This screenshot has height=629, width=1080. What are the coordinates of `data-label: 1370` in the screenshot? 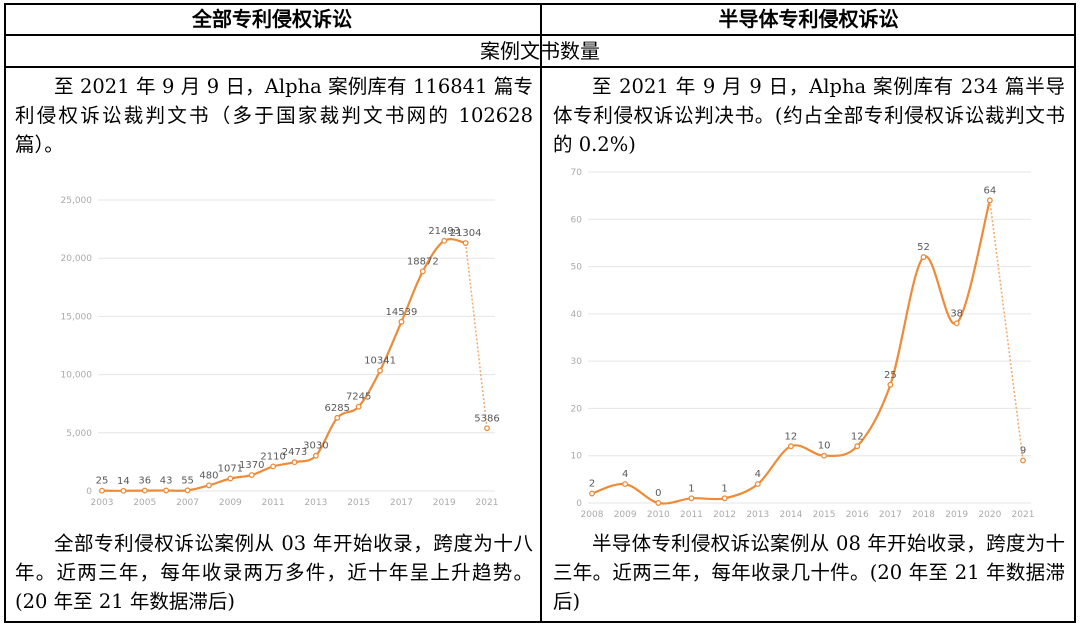 It's located at (251, 465).